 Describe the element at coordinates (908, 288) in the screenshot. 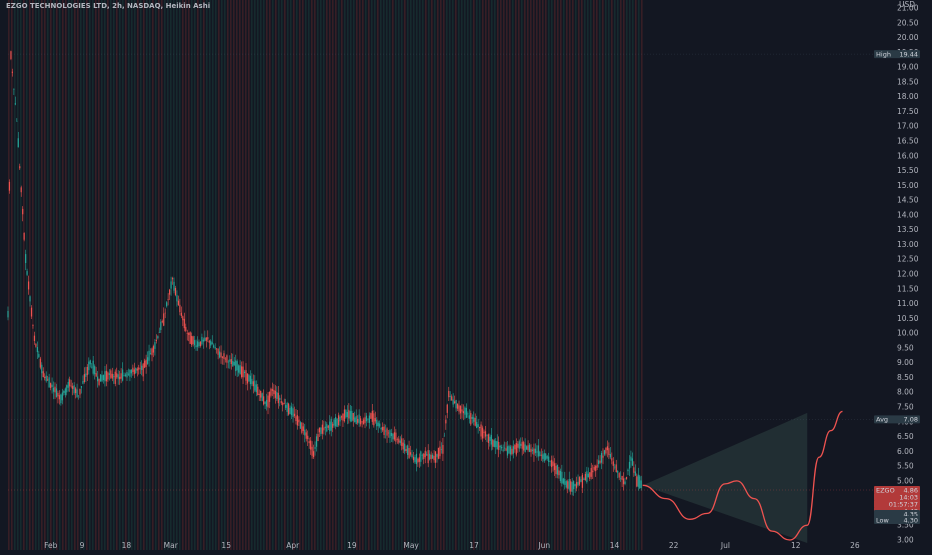

I see `y-tick-label: 11.50` at that location.